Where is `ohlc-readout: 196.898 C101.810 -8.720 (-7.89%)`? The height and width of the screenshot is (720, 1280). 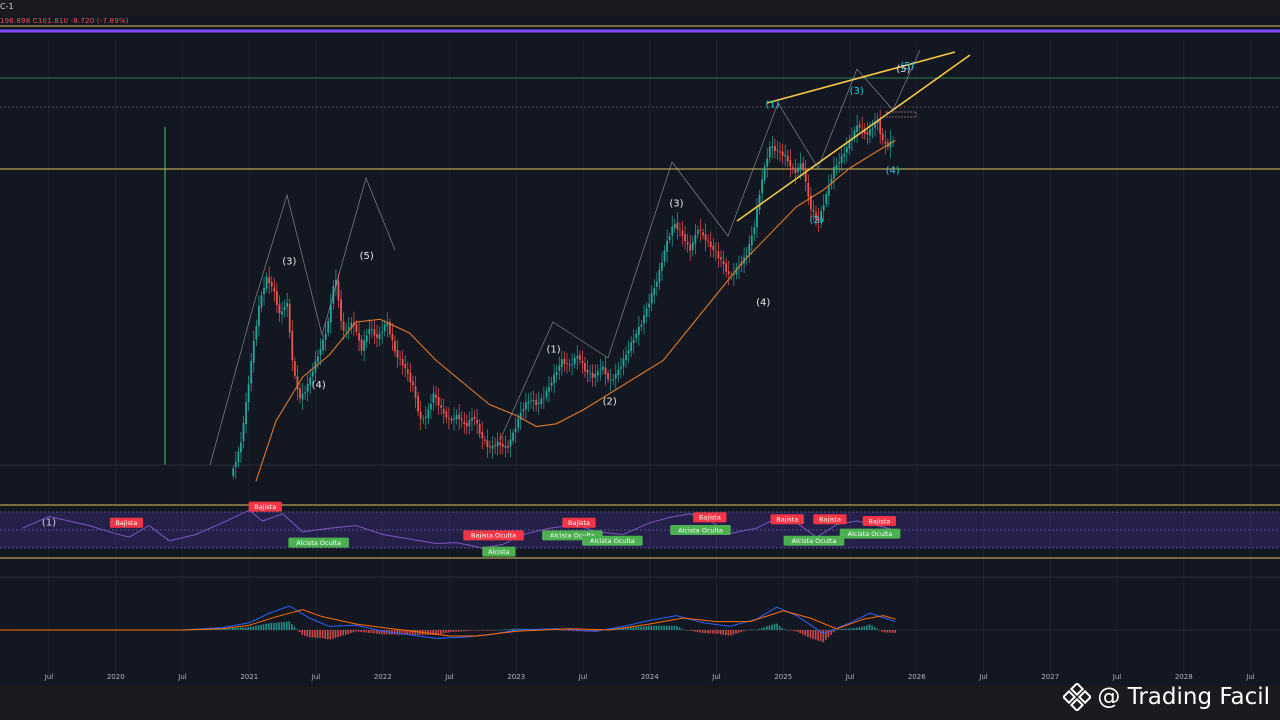 ohlc-readout: 196.898 C101.810 -8.720 (-7.89%) is located at coordinates (64, 21).